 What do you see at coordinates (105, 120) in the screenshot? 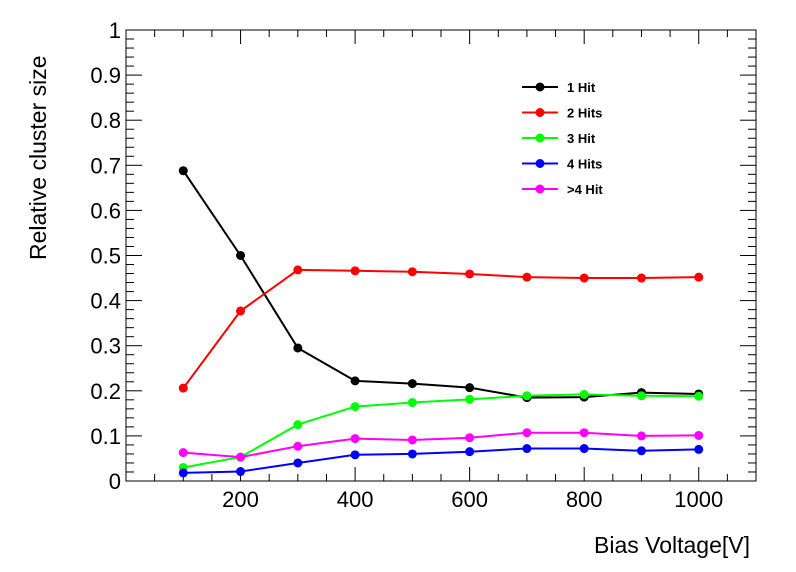
I see `y-tick-label: 0.8` at bounding box center [105, 120].